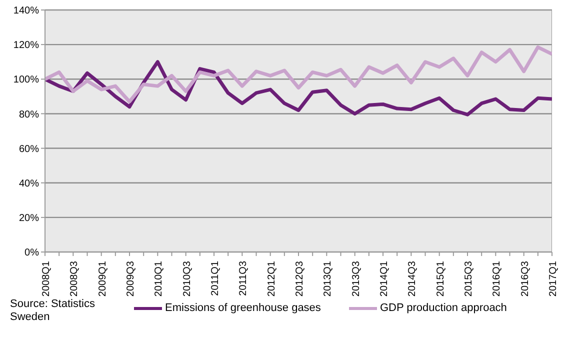 This screenshot has width=567, height=340. I want to click on x-tick-label: 2012Q3, so click(300, 278).